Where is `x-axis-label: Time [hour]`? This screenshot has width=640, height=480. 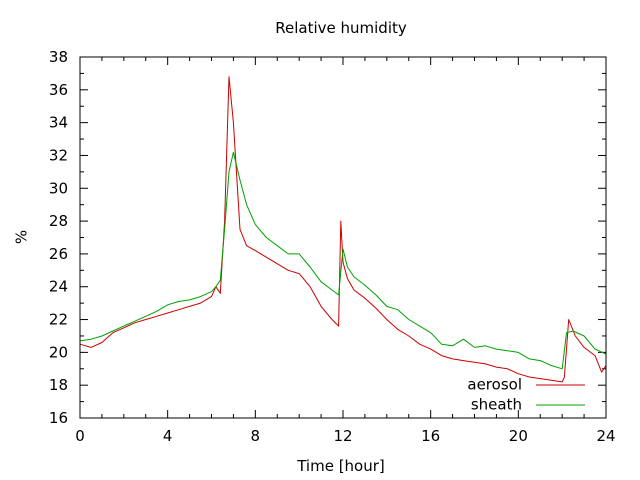
x-axis-label: Time [hour] is located at coordinates (340, 466).